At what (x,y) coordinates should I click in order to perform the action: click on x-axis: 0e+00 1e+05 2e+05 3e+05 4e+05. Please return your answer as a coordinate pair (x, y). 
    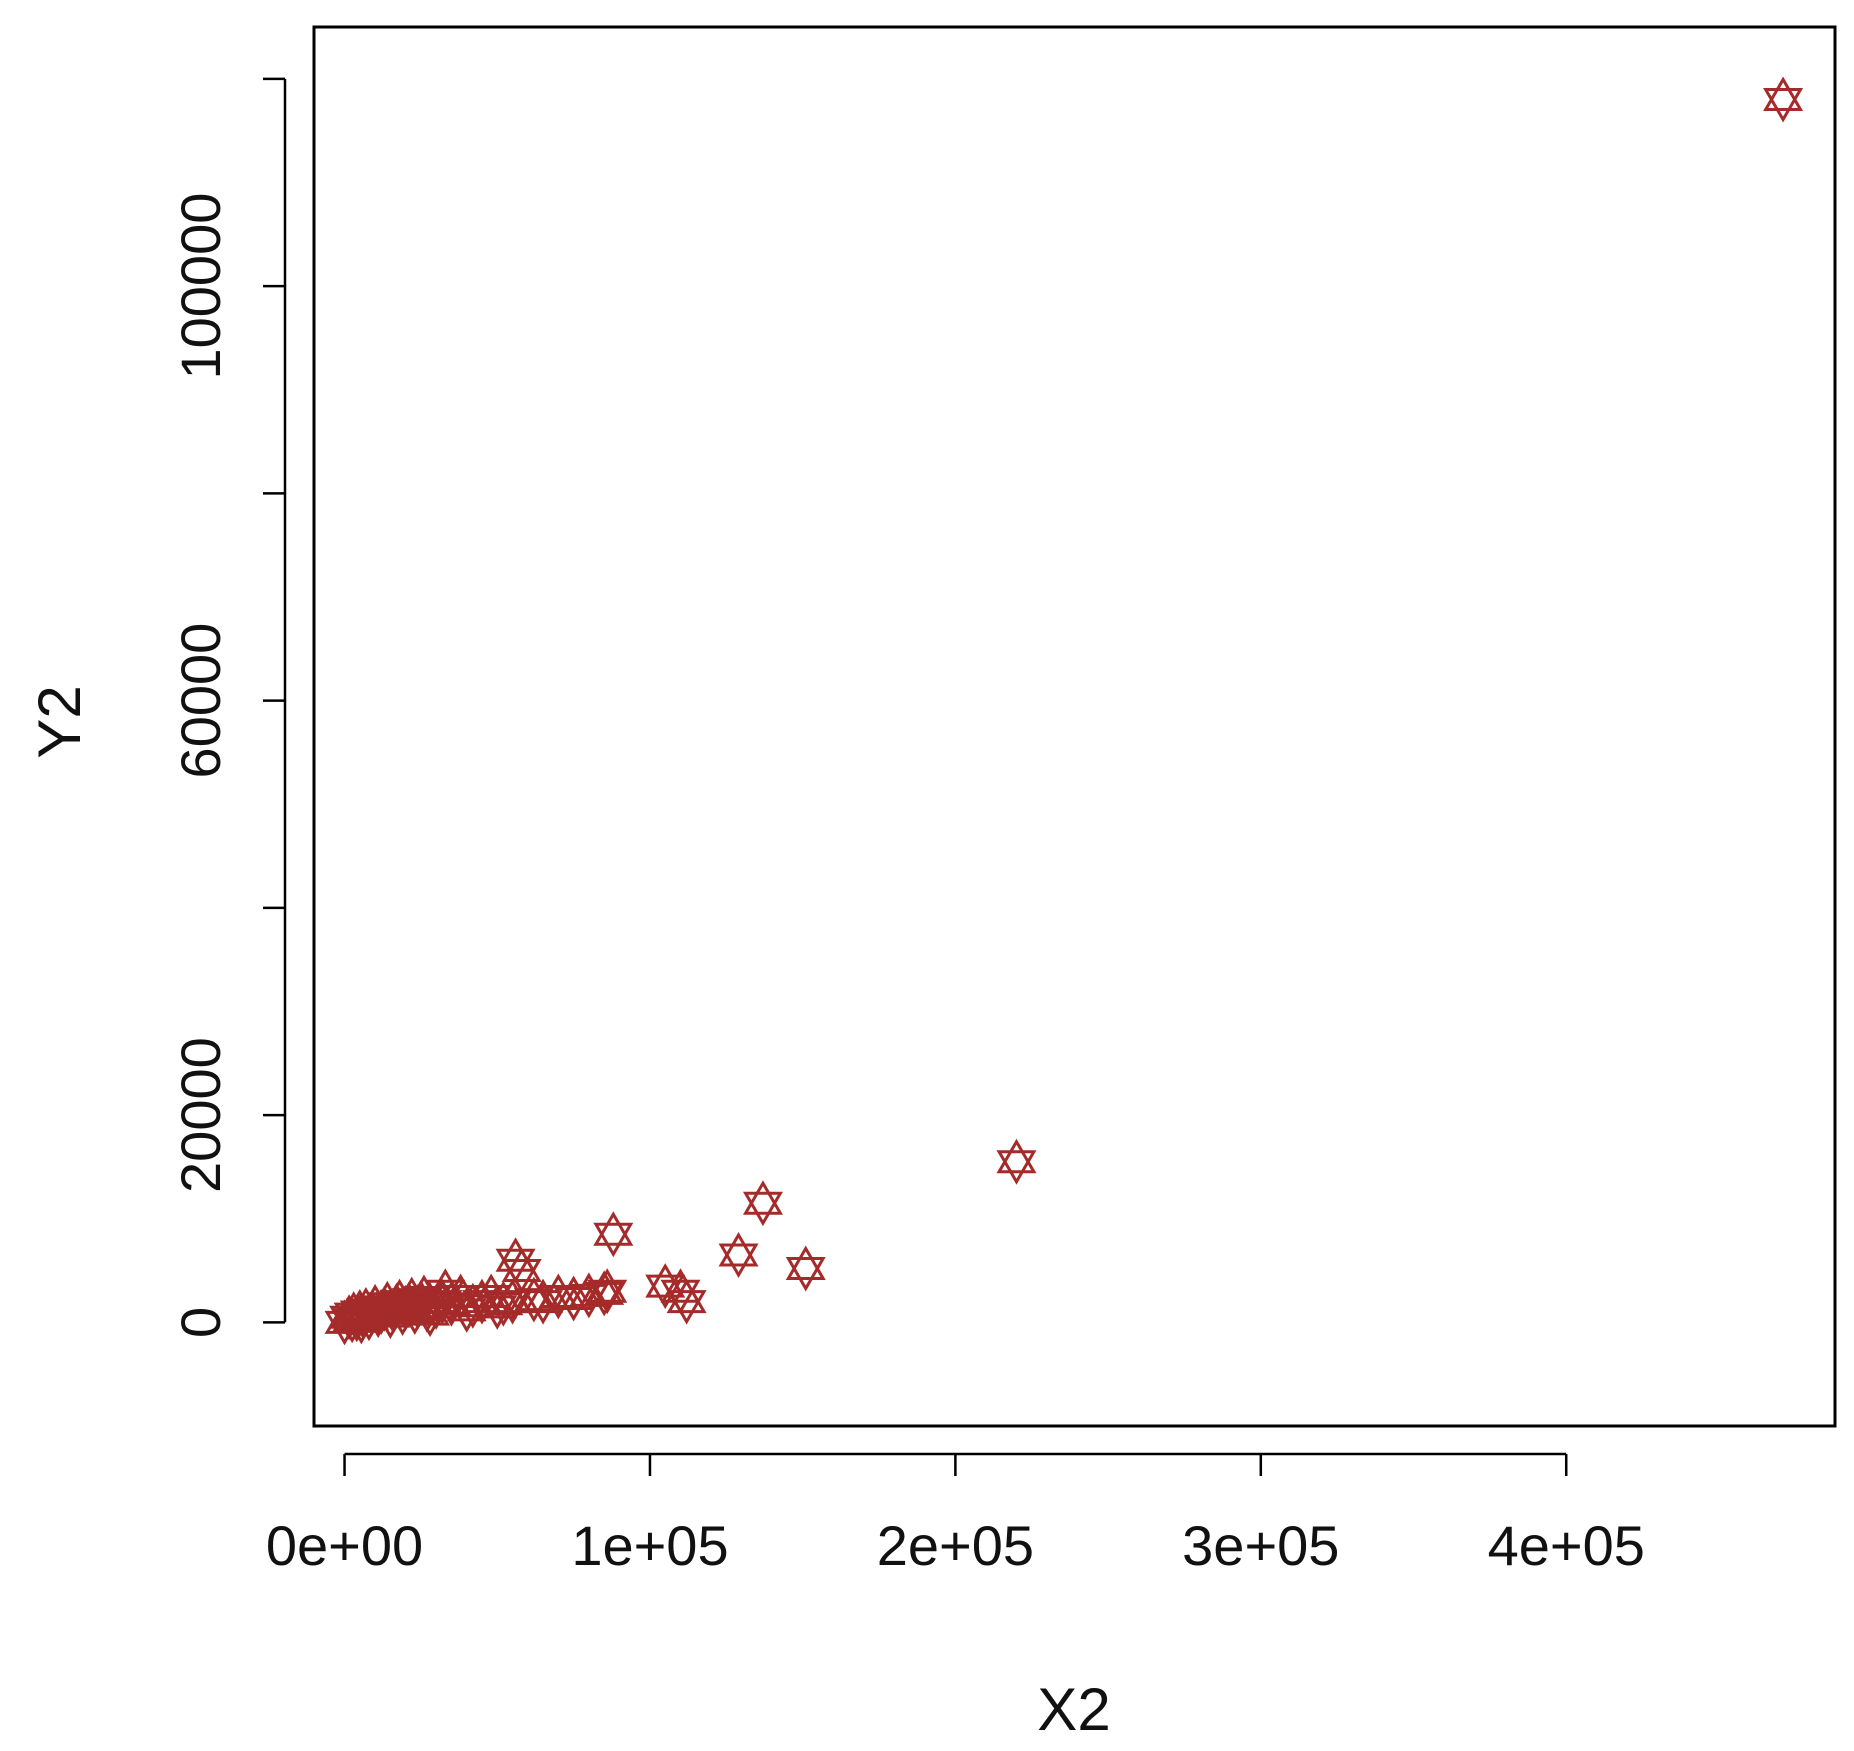
    Looking at the image, I should click on (955, 1514).